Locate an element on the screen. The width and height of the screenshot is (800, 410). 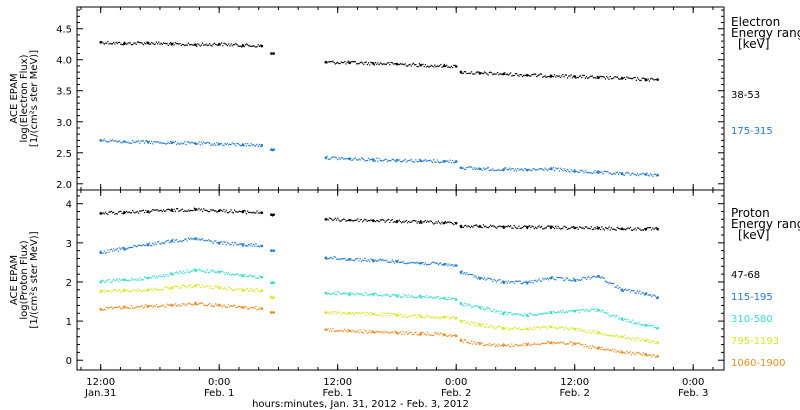
proton-ylabel-line: log(Proton Flux) is located at coordinates (24, 279).